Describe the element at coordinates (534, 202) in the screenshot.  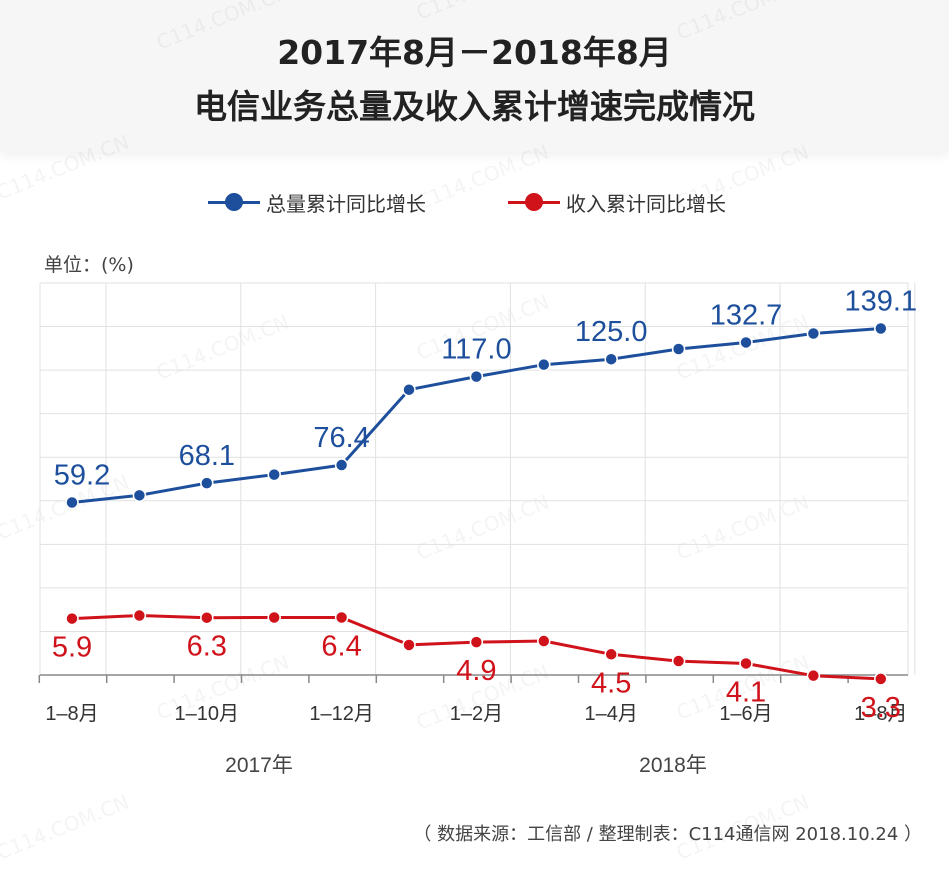
I see `legend-symbol-revenue` at that location.